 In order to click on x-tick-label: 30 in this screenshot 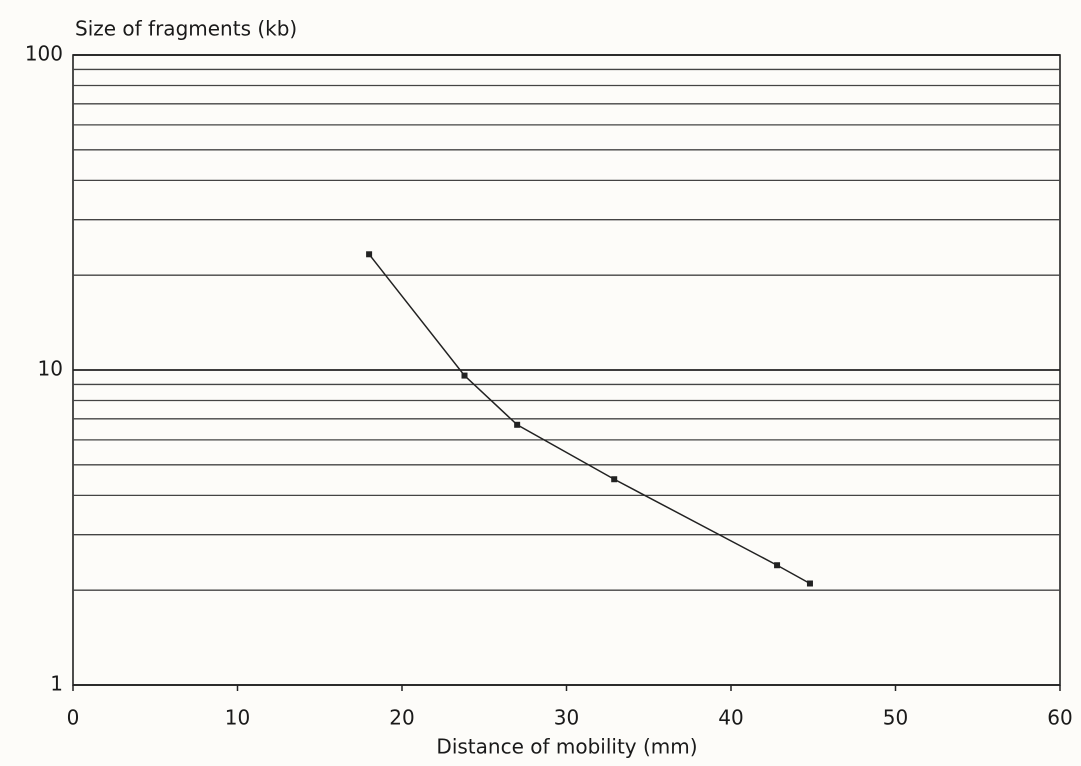, I will do `click(566, 718)`.